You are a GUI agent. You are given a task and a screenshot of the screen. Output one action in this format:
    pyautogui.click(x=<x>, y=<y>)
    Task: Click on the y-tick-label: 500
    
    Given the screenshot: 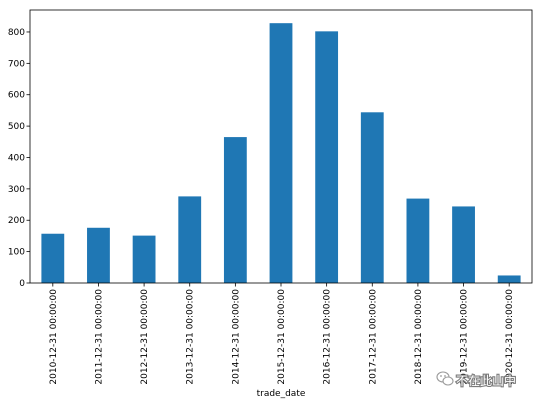 What is the action you would take?
    pyautogui.click(x=16, y=127)
    